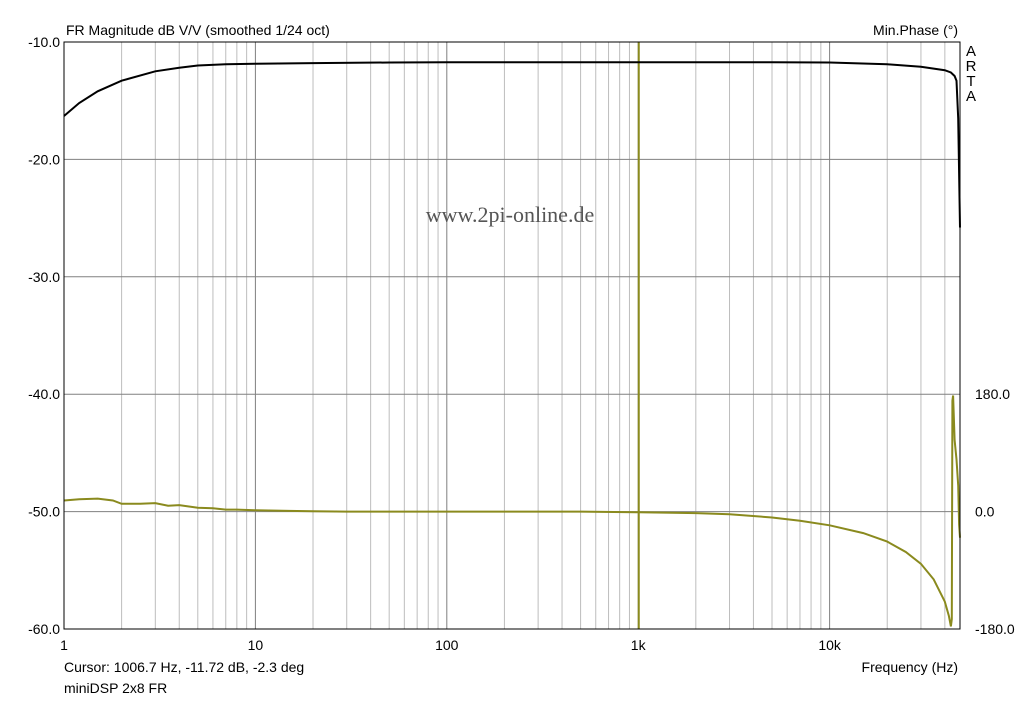 This screenshot has width=1024, height=701. I want to click on cursor-readout: Cursor: 1006.7 Hz, -11.72 dB, -2.3 deg, so click(184, 667).